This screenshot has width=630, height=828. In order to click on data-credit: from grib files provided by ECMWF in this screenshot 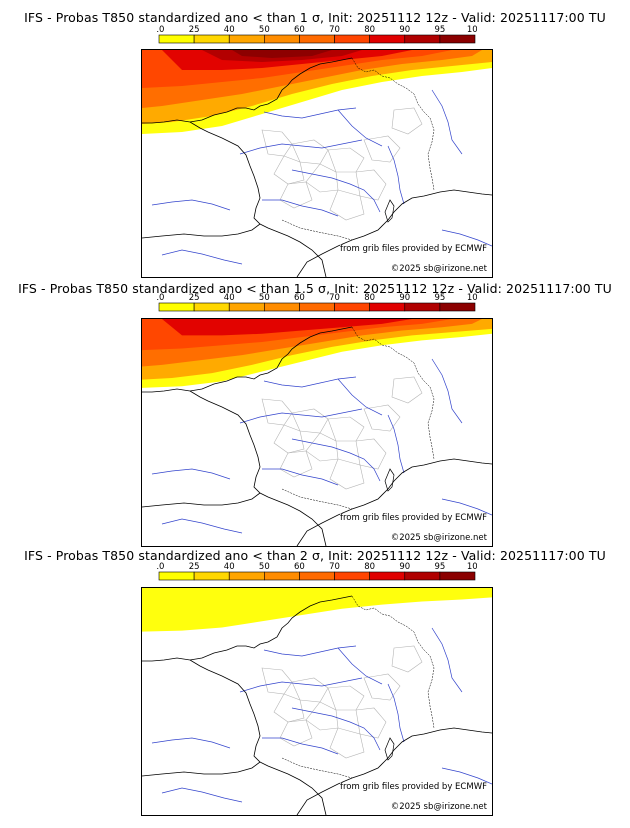, I will do `click(413, 249)`.